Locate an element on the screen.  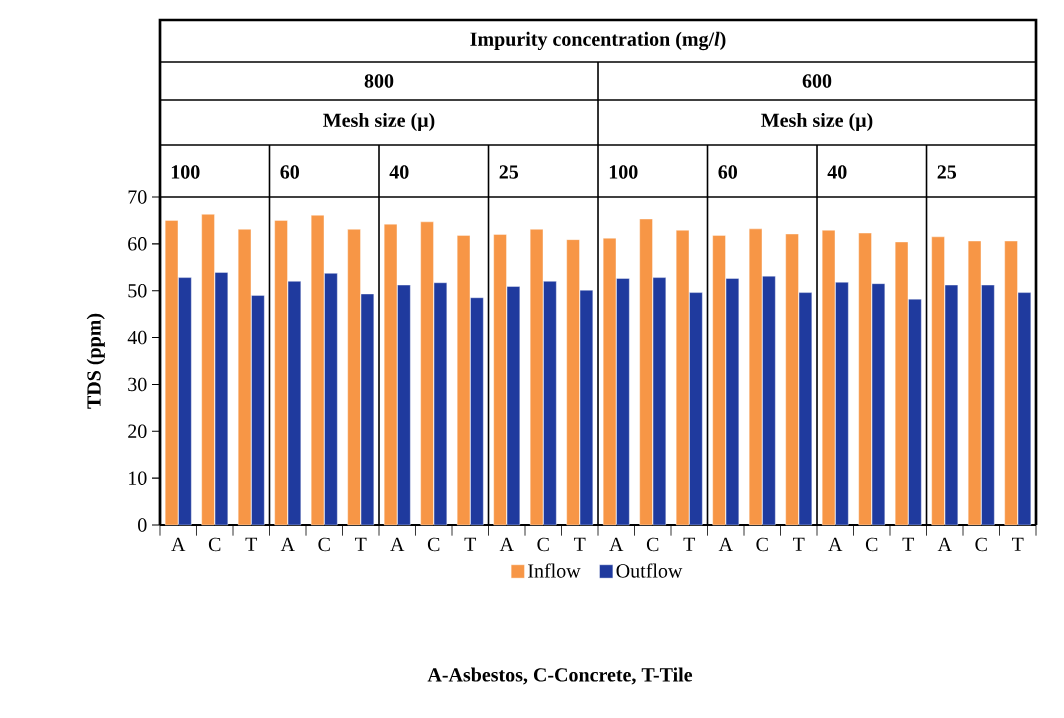
y-tick-label: 0 is located at coordinates (142, 525).